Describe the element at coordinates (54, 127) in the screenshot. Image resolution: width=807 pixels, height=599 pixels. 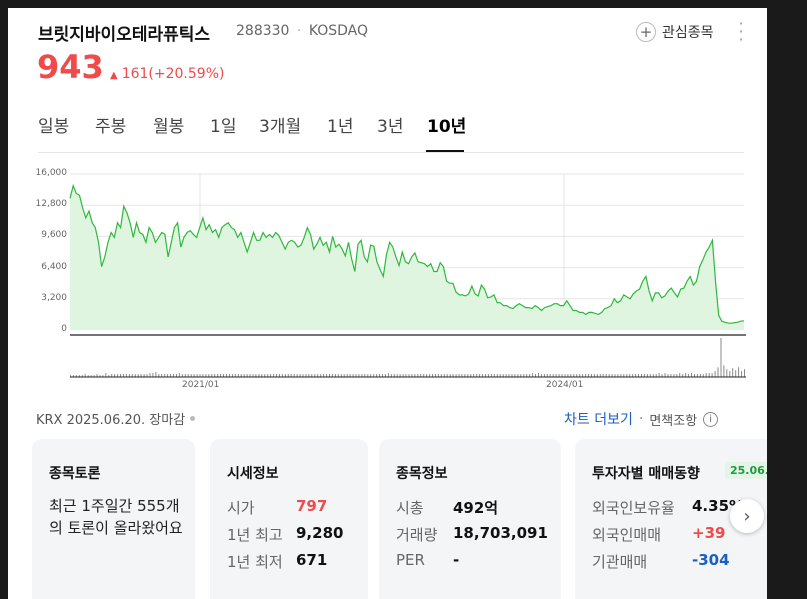
I see `tab-daily: 일봉` at that location.